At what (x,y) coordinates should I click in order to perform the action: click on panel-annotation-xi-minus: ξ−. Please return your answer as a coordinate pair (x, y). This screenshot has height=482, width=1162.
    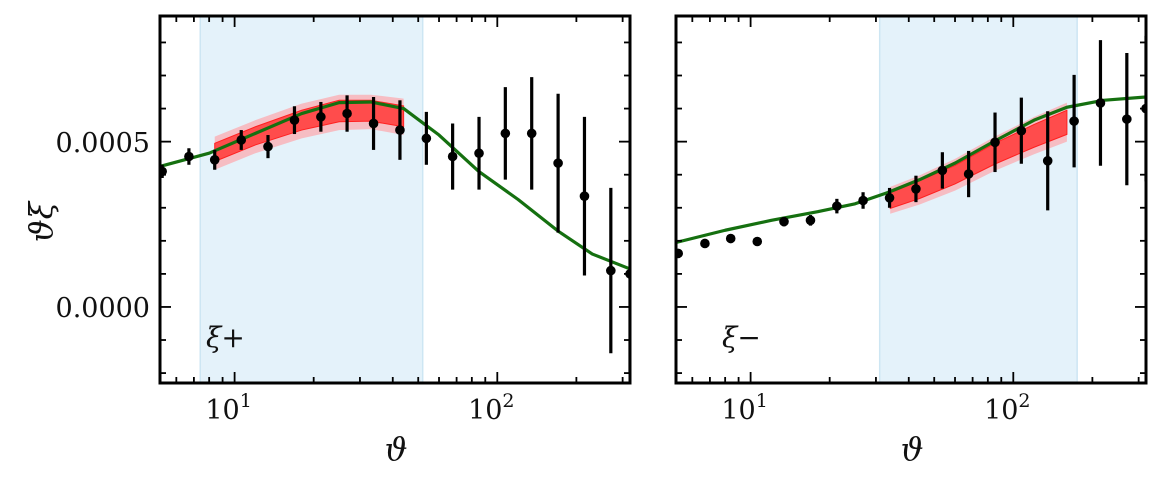
    Looking at the image, I should click on (741, 337).